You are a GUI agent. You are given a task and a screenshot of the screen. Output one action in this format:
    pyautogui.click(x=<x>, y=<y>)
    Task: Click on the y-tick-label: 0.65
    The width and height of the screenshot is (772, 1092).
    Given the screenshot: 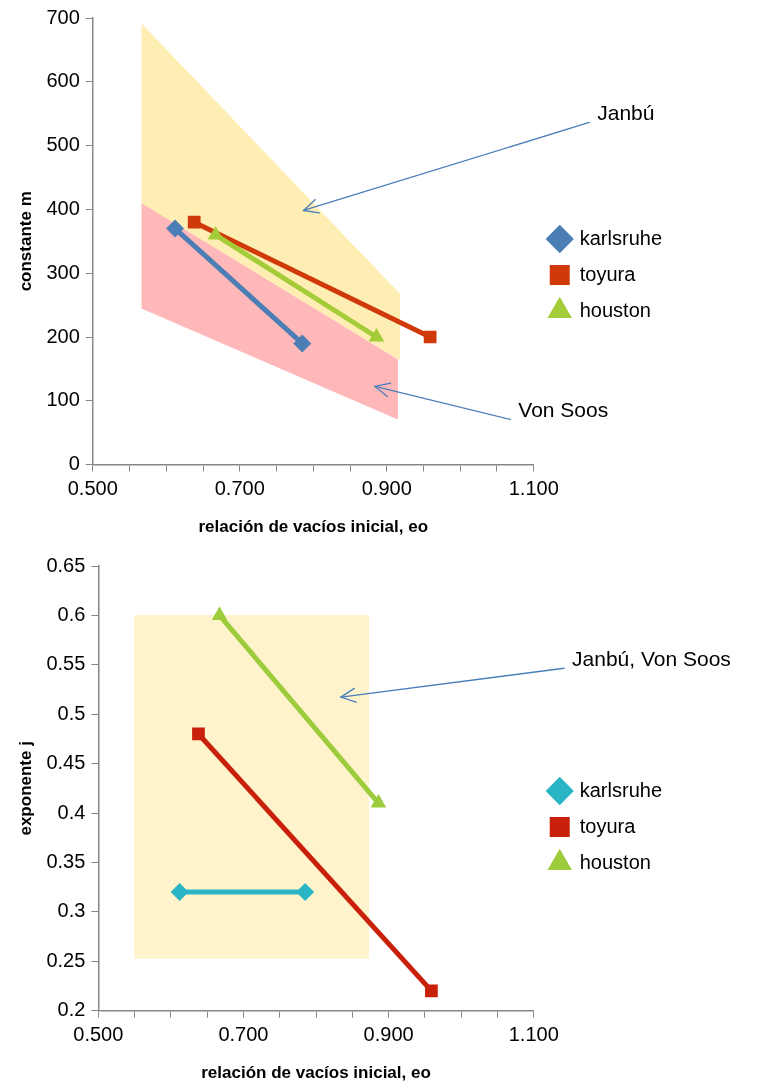 What is the action you would take?
    pyautogui.click(x=66, y=564)
    